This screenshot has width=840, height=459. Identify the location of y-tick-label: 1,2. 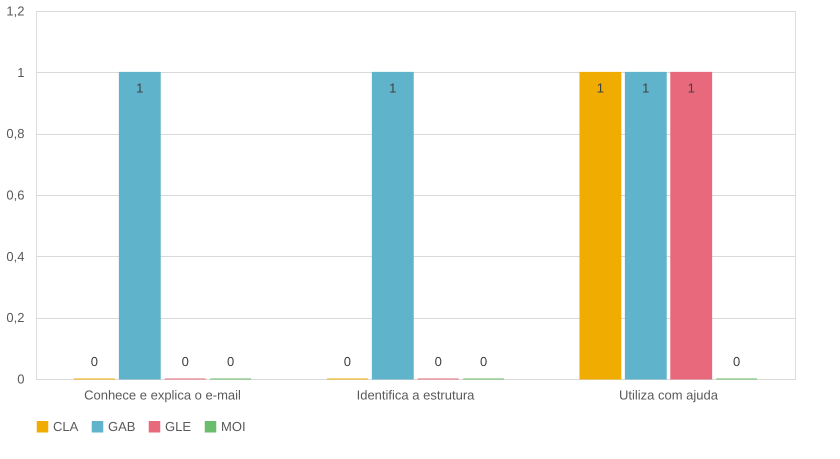
(15, 11).